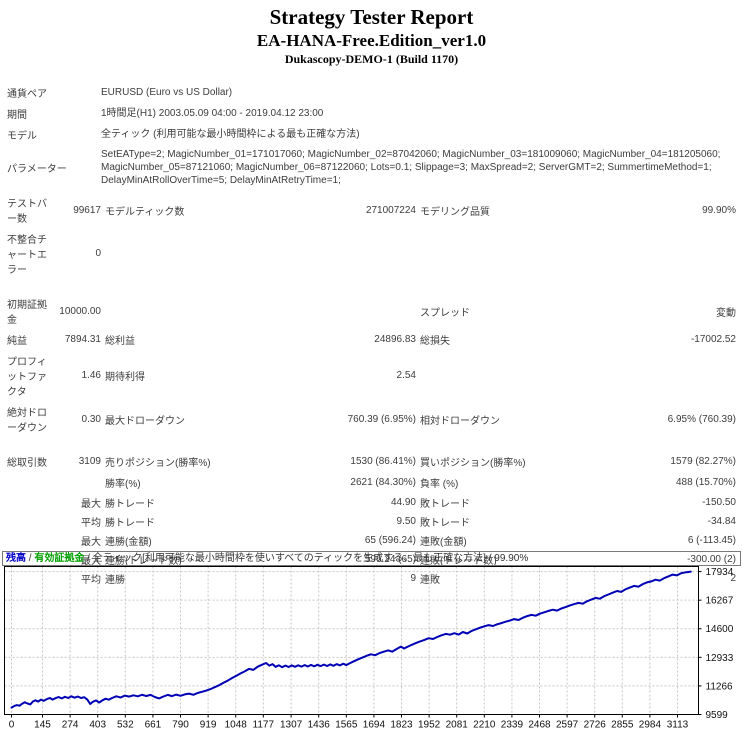 This screenshot has width=743, height=733. I want to click on stat-value: 24896.83, so click(395, 339).